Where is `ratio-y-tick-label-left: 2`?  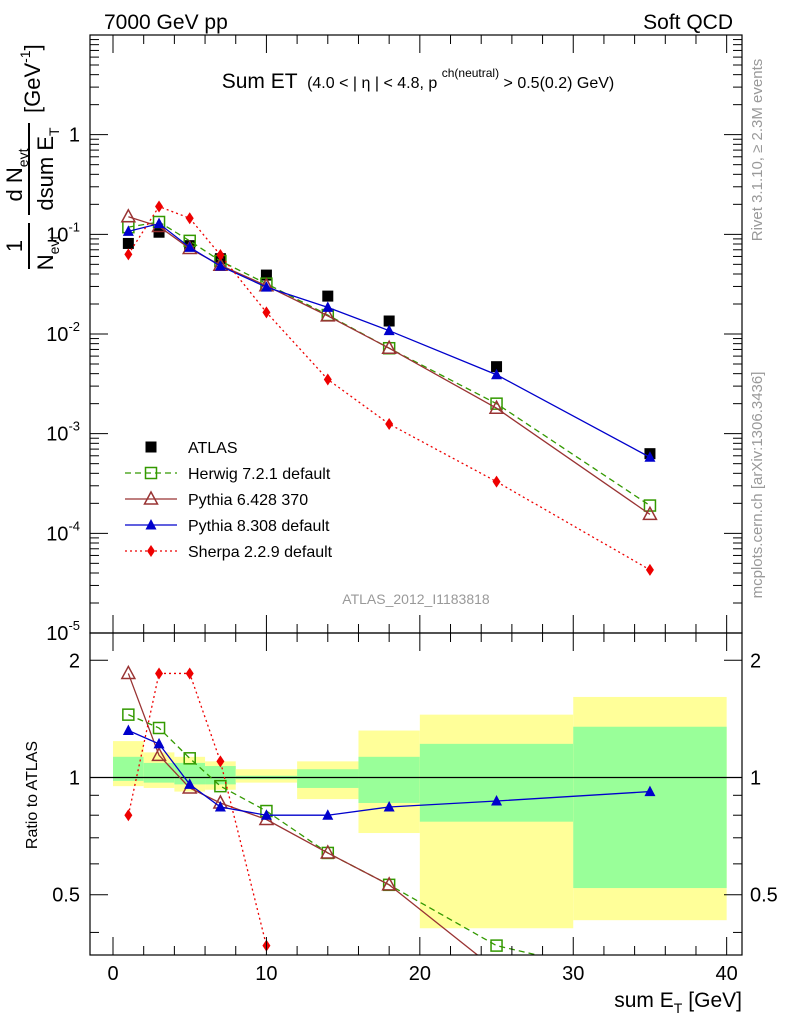 ratio-y-tick-label-left: 2 is located at coordinates (74, 661).